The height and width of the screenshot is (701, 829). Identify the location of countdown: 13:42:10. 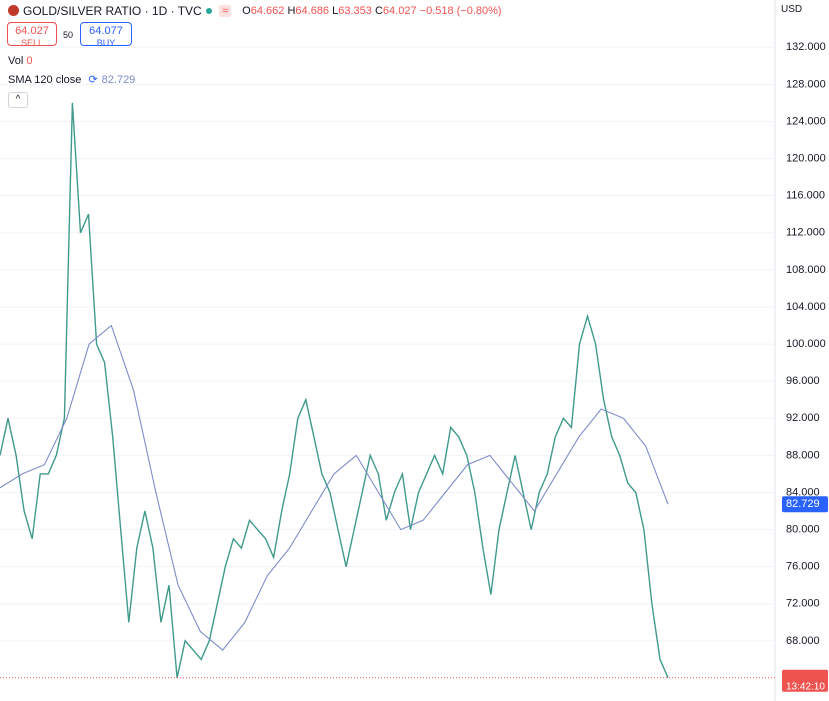
(805, 686).